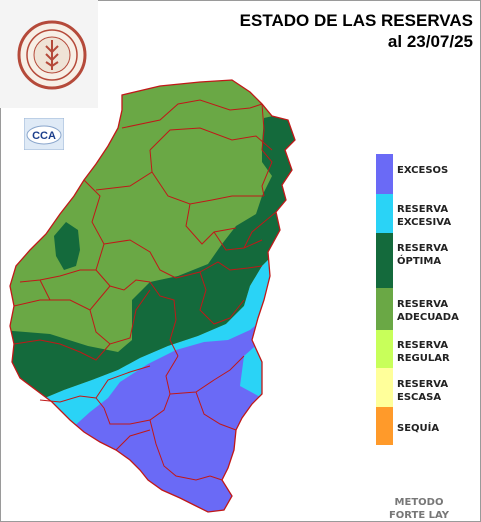 The image size is (481, 522). What do you see at coordinates (423, 170) in the screenshot?
I see `legend-label-excesos: EXCESOS` at bounding box center [423, 170].